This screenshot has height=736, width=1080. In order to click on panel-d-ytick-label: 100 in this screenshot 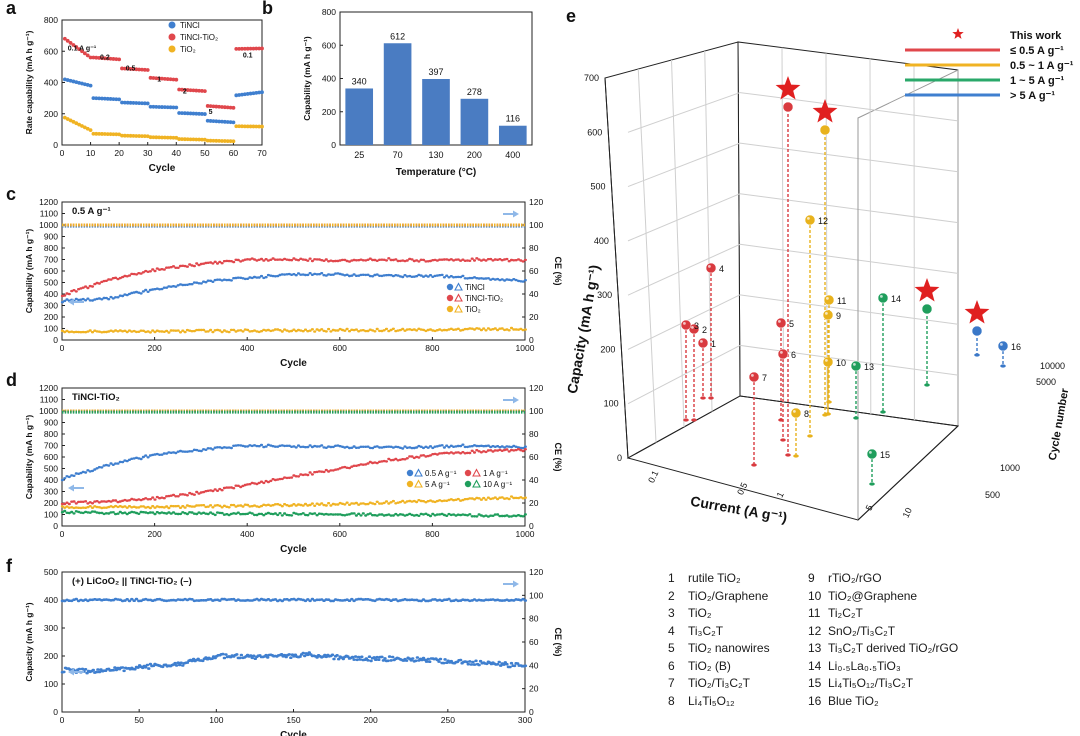, I will do `click(51, 515)`.